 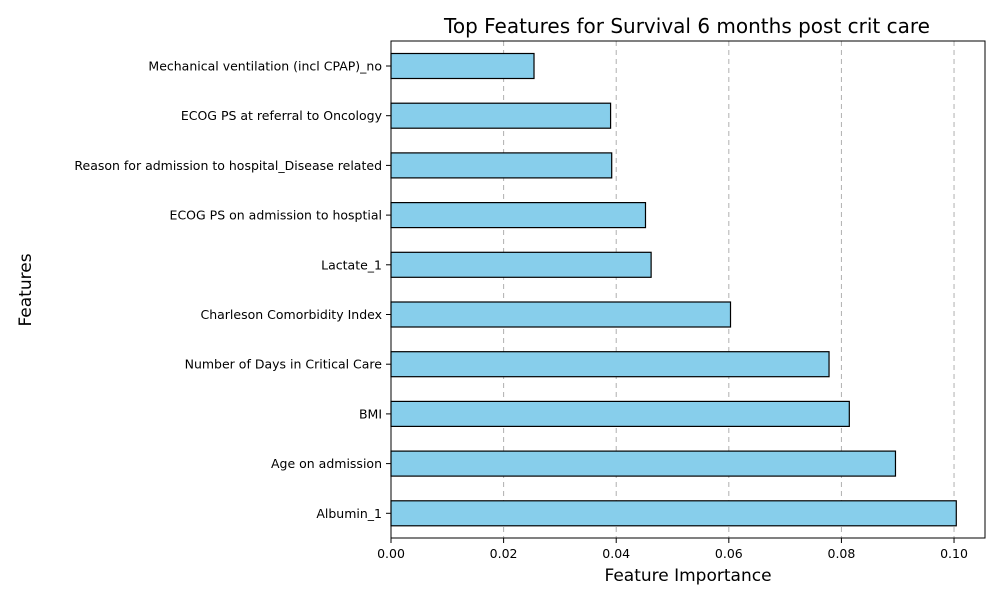 I want to click on y-tick-label: ECOG PS at referral to Oncology, so click(x=282, y=115).